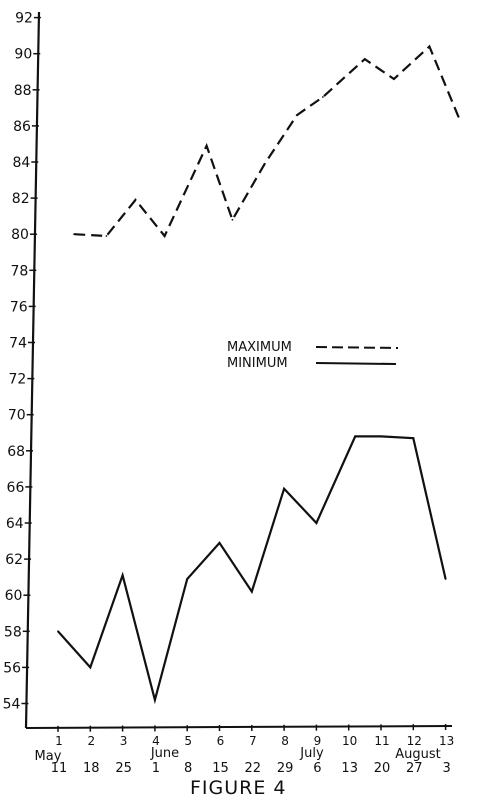 This screenshot has width=477, height=806. Describe the element at coordinates (188, 741) in the screenshot. I see `x-tick-label: 5` at that location.